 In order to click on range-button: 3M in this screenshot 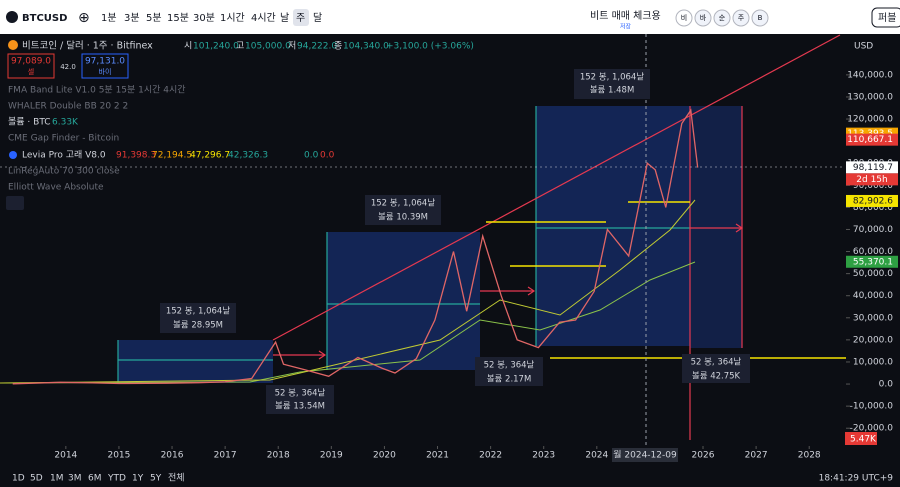, I will do `click(75, 479)`.